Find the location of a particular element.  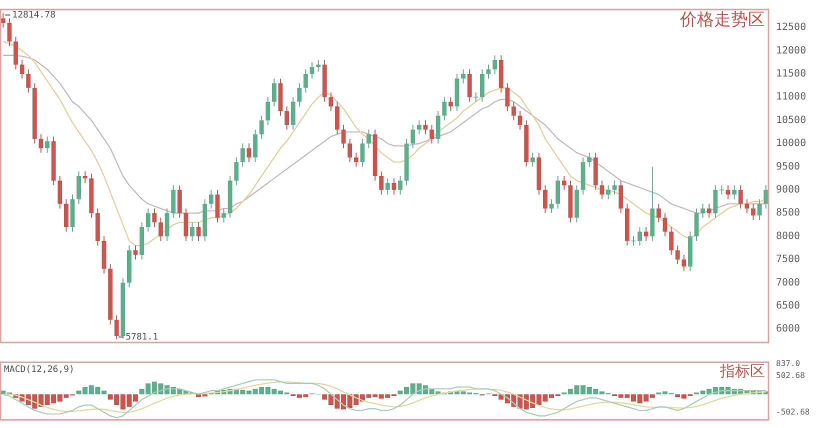

y-tick-label: 6000 is located at coordinates (788, 329).